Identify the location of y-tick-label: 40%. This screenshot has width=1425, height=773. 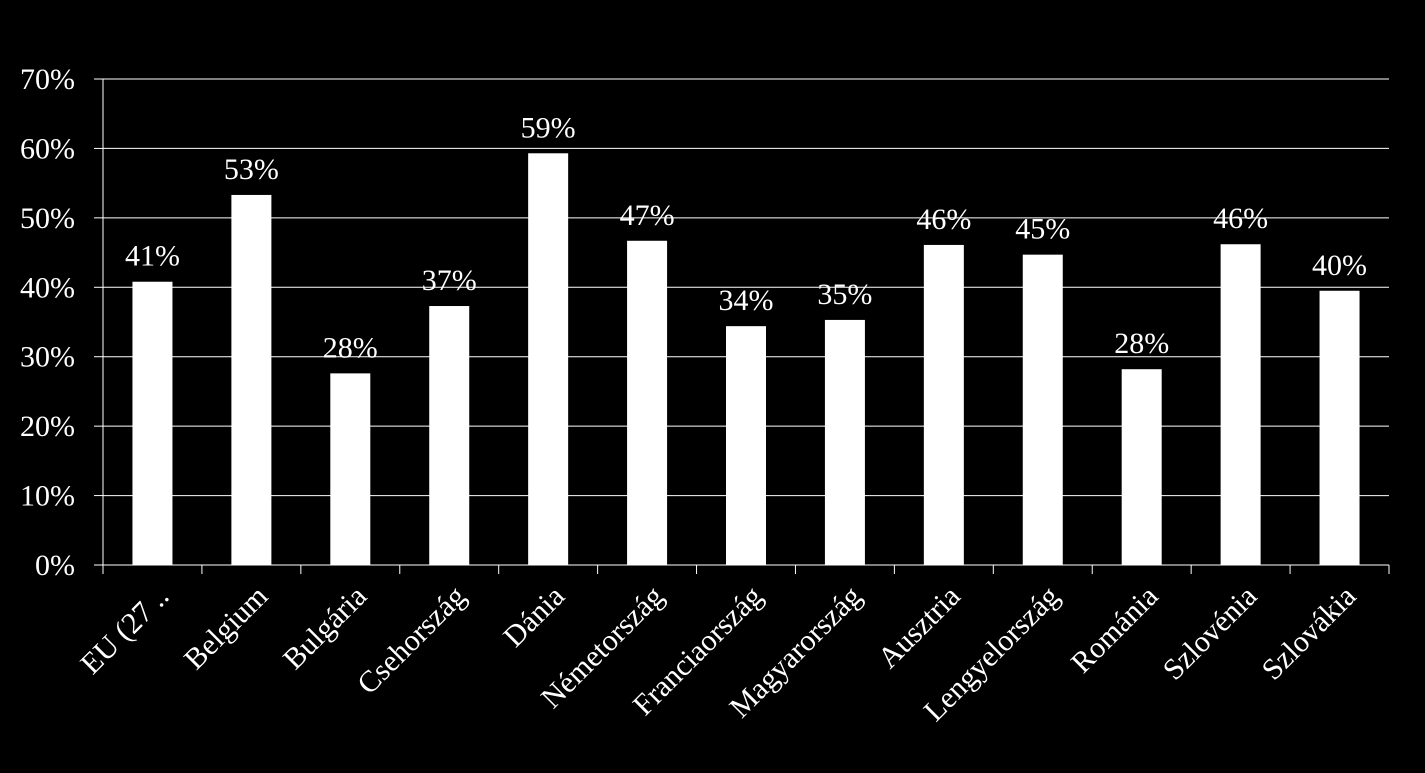
(47, 287).